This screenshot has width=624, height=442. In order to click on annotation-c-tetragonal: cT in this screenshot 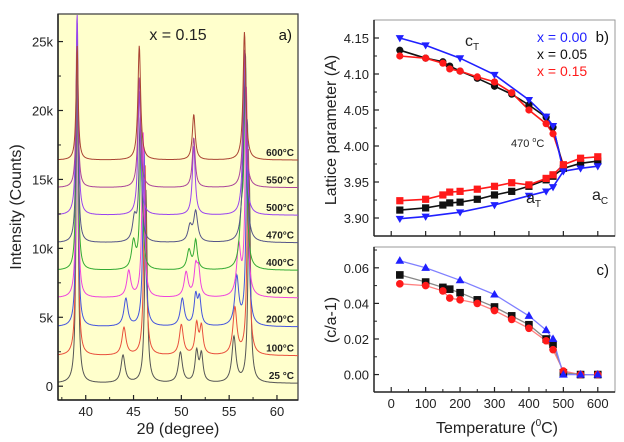, I will do `click(472, 43)`.